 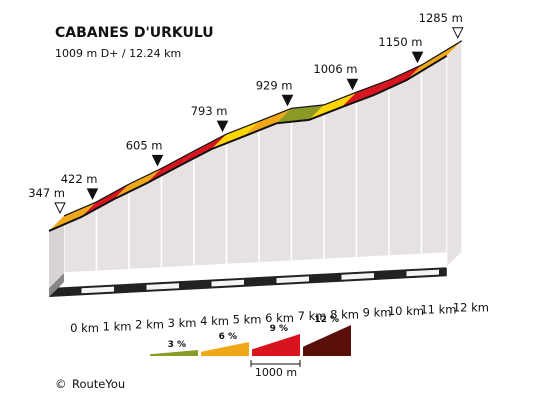 I want to click on legend-label: 3 %, so click(x=177, y=345).